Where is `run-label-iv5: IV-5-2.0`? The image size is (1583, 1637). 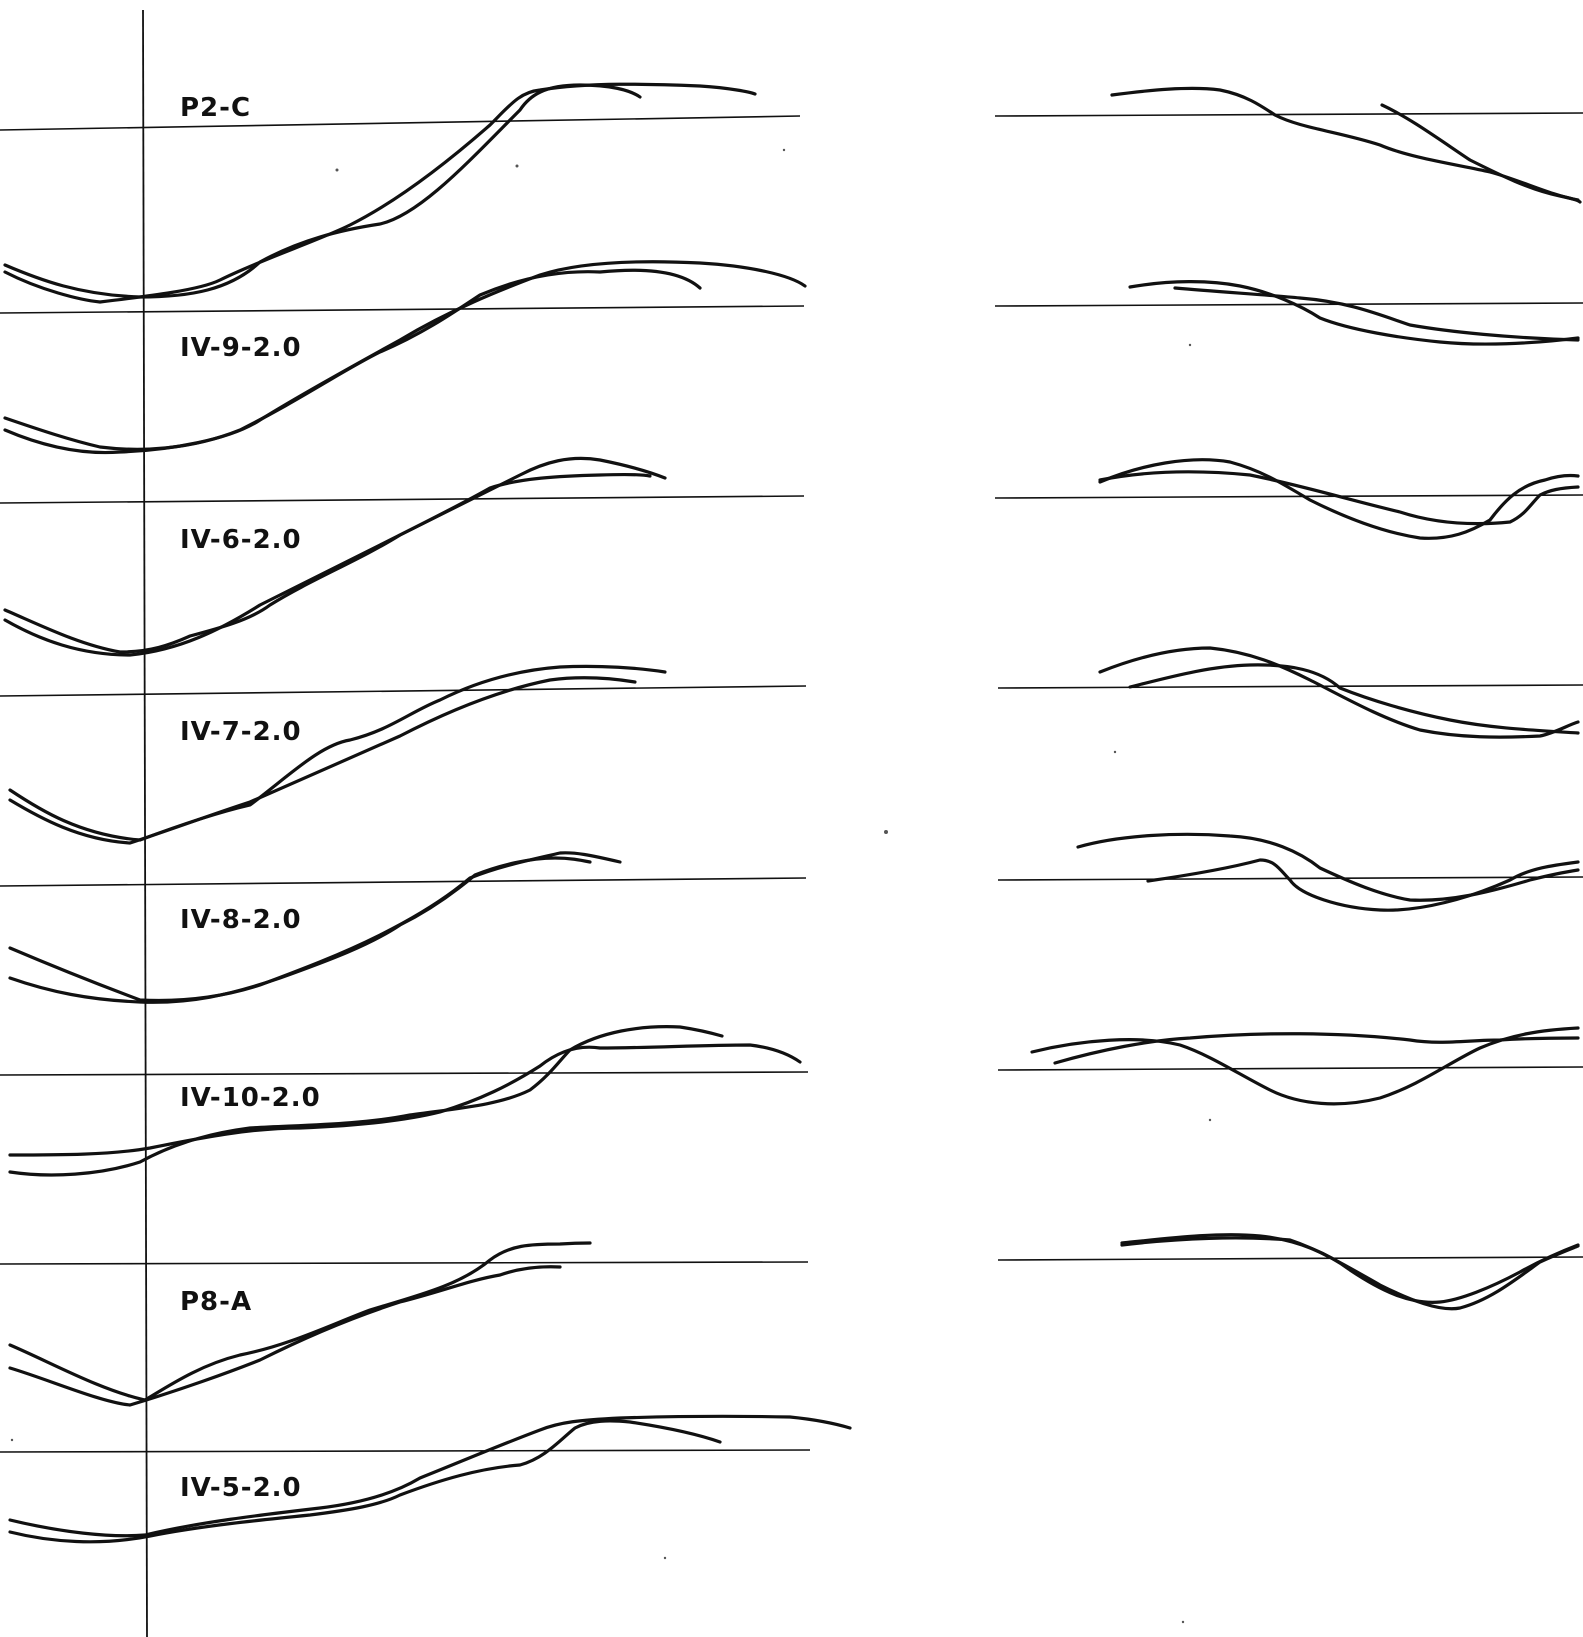
run-label-iv5: IV-5-2.0 is located at coordinates (241, 1488).